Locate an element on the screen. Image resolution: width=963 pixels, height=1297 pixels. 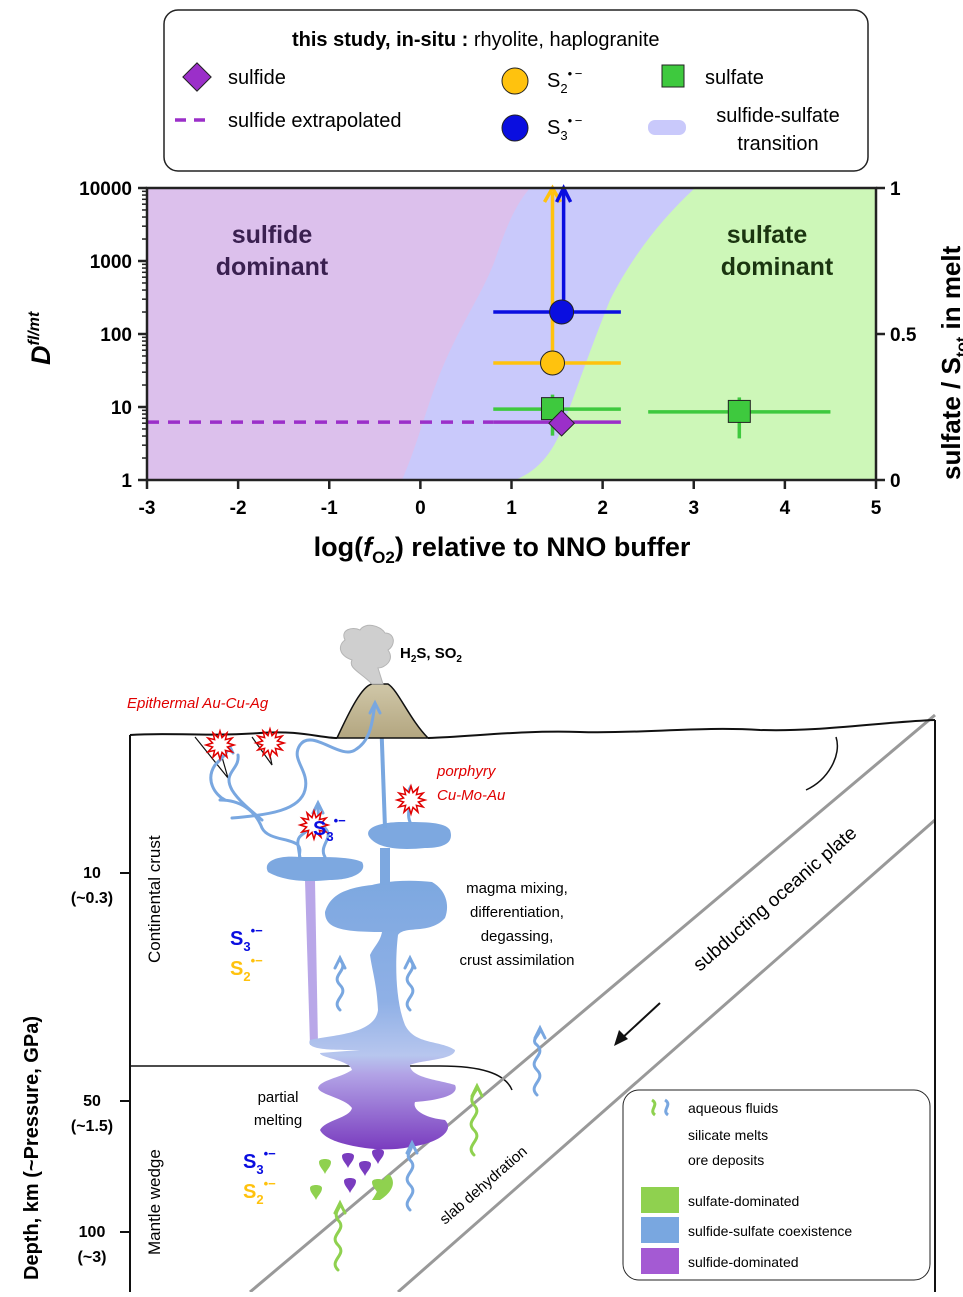
magma-system is located at coordinates (382, 1015).